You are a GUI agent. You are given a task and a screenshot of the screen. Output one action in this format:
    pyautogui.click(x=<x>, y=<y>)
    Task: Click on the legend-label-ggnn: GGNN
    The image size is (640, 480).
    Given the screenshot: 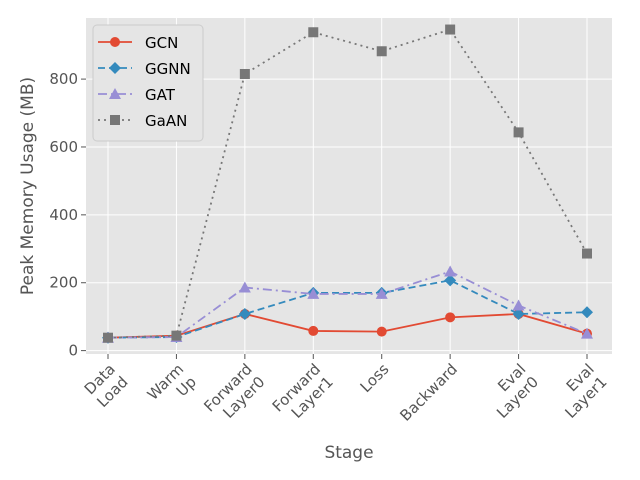 What is the action you would take?
    pyautogui.click(x=168, y=69)
    